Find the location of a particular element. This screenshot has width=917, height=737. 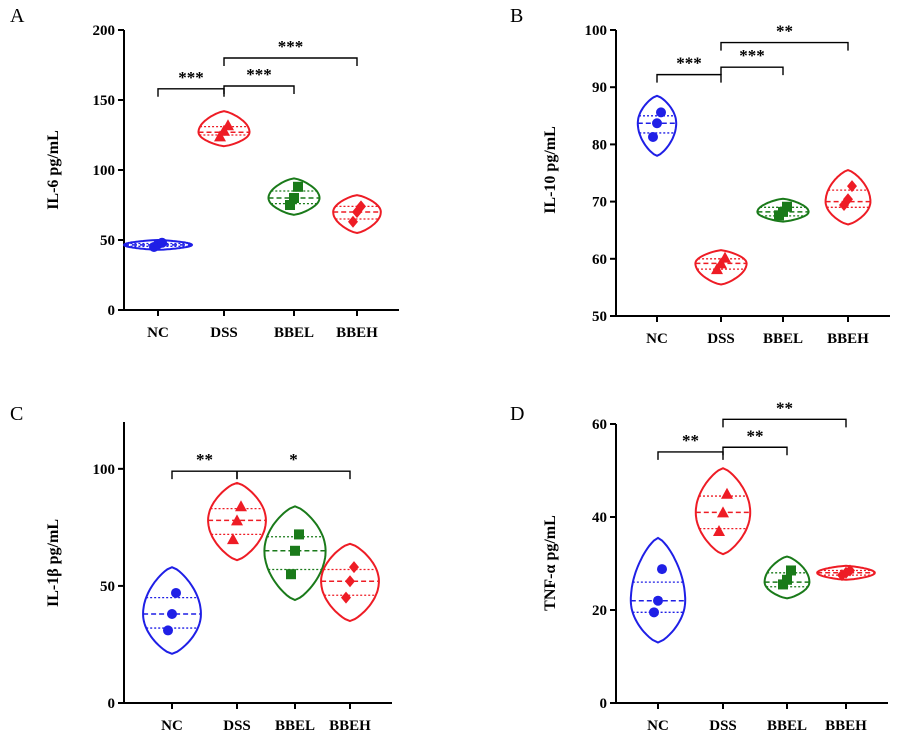

y-tick-label: 90 is located at coordinates (599, 88).